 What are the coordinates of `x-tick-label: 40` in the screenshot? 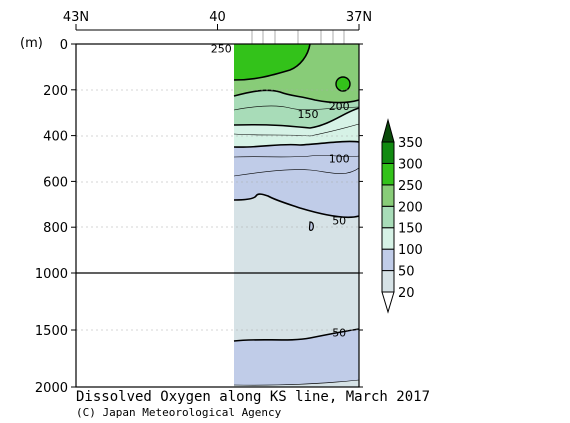 It's located at (217, 17).